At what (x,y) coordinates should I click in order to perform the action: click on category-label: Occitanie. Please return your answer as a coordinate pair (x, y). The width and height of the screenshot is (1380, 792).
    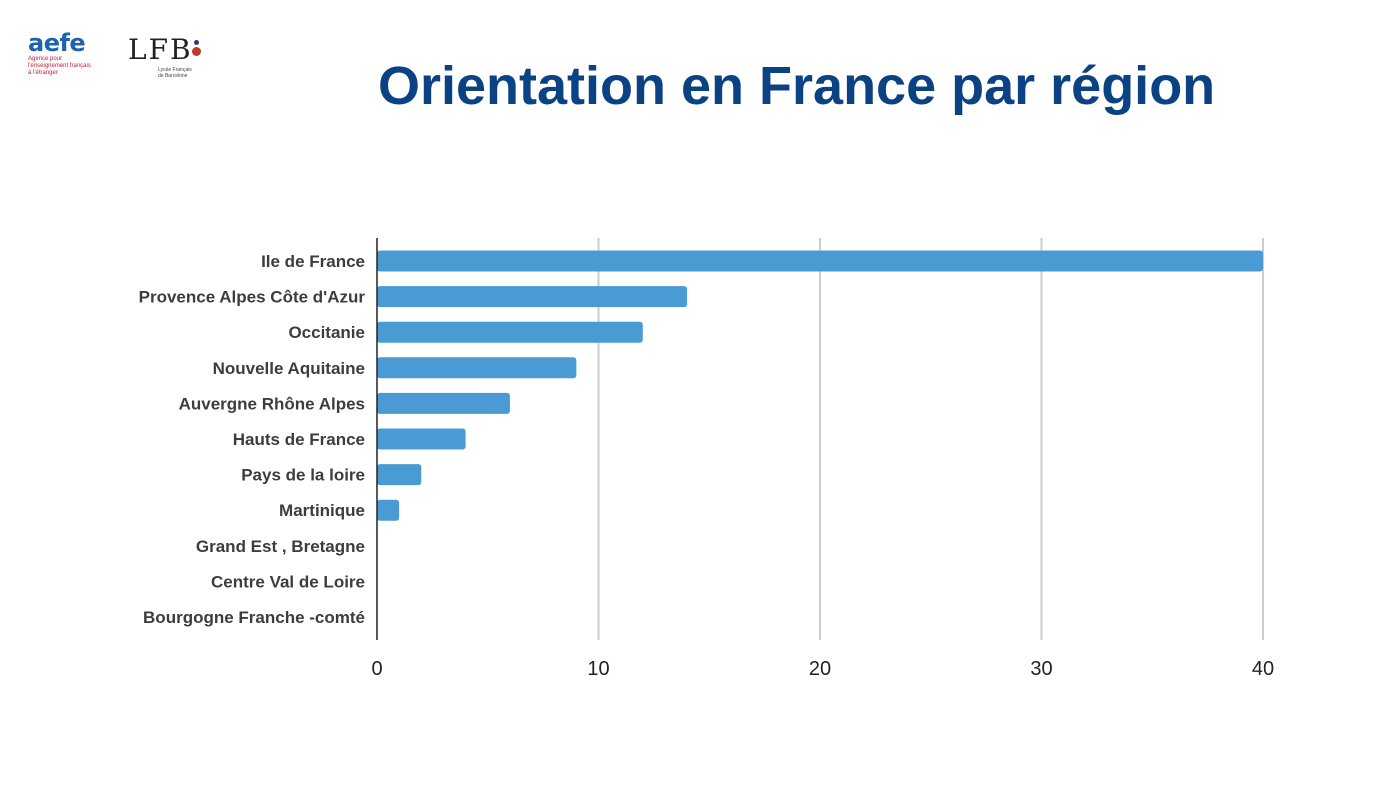
    Looking at the image, I should click on (326, 332).